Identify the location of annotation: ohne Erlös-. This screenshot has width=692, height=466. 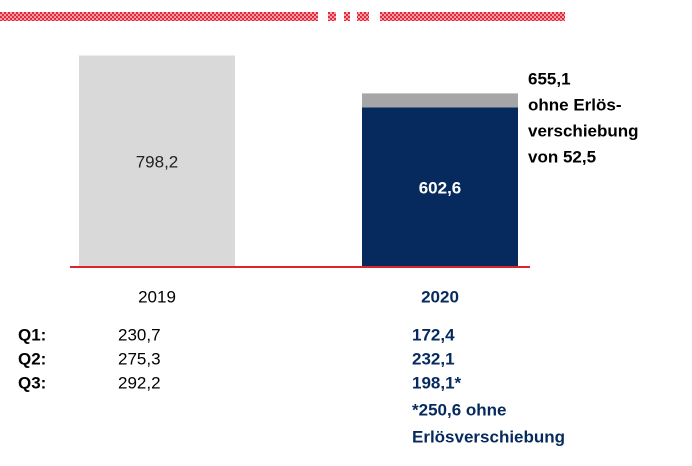
(575, 104).